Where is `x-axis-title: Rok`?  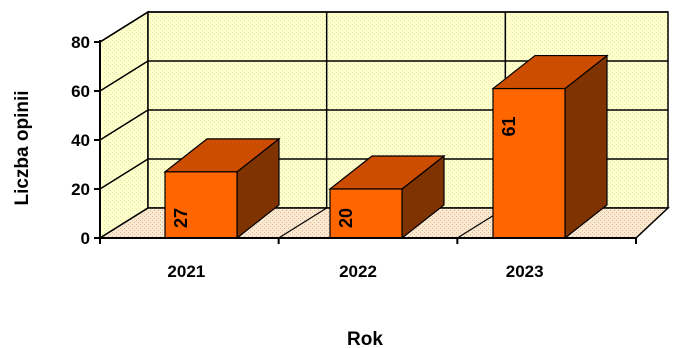 x-axis-title: Rok is located at coordinates (365, 338).